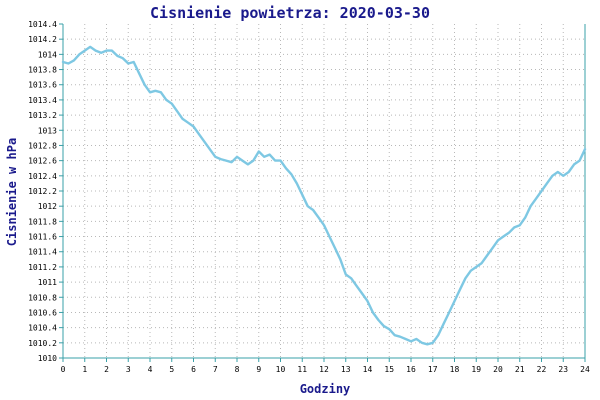 The width and height of the screenshot is (600, 400). I want to click on x-tick-label: 8, so click(237, 369).